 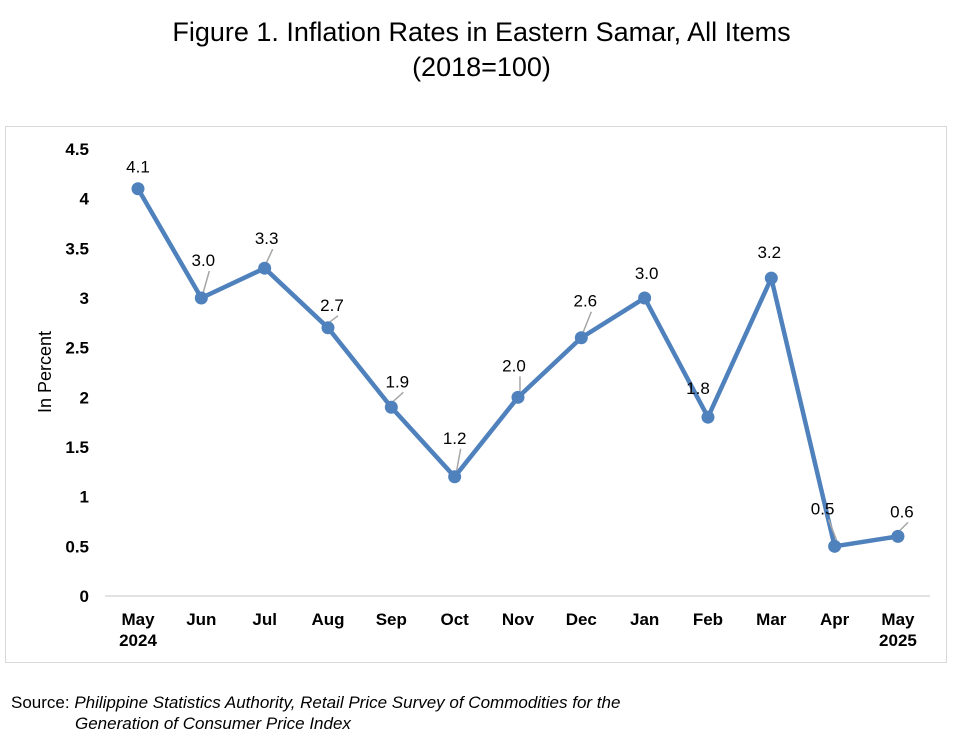 What do you see at coordinates (43, 702) in the screenshot?
I see `source-label: Source:` at bounding box center [43, 702].